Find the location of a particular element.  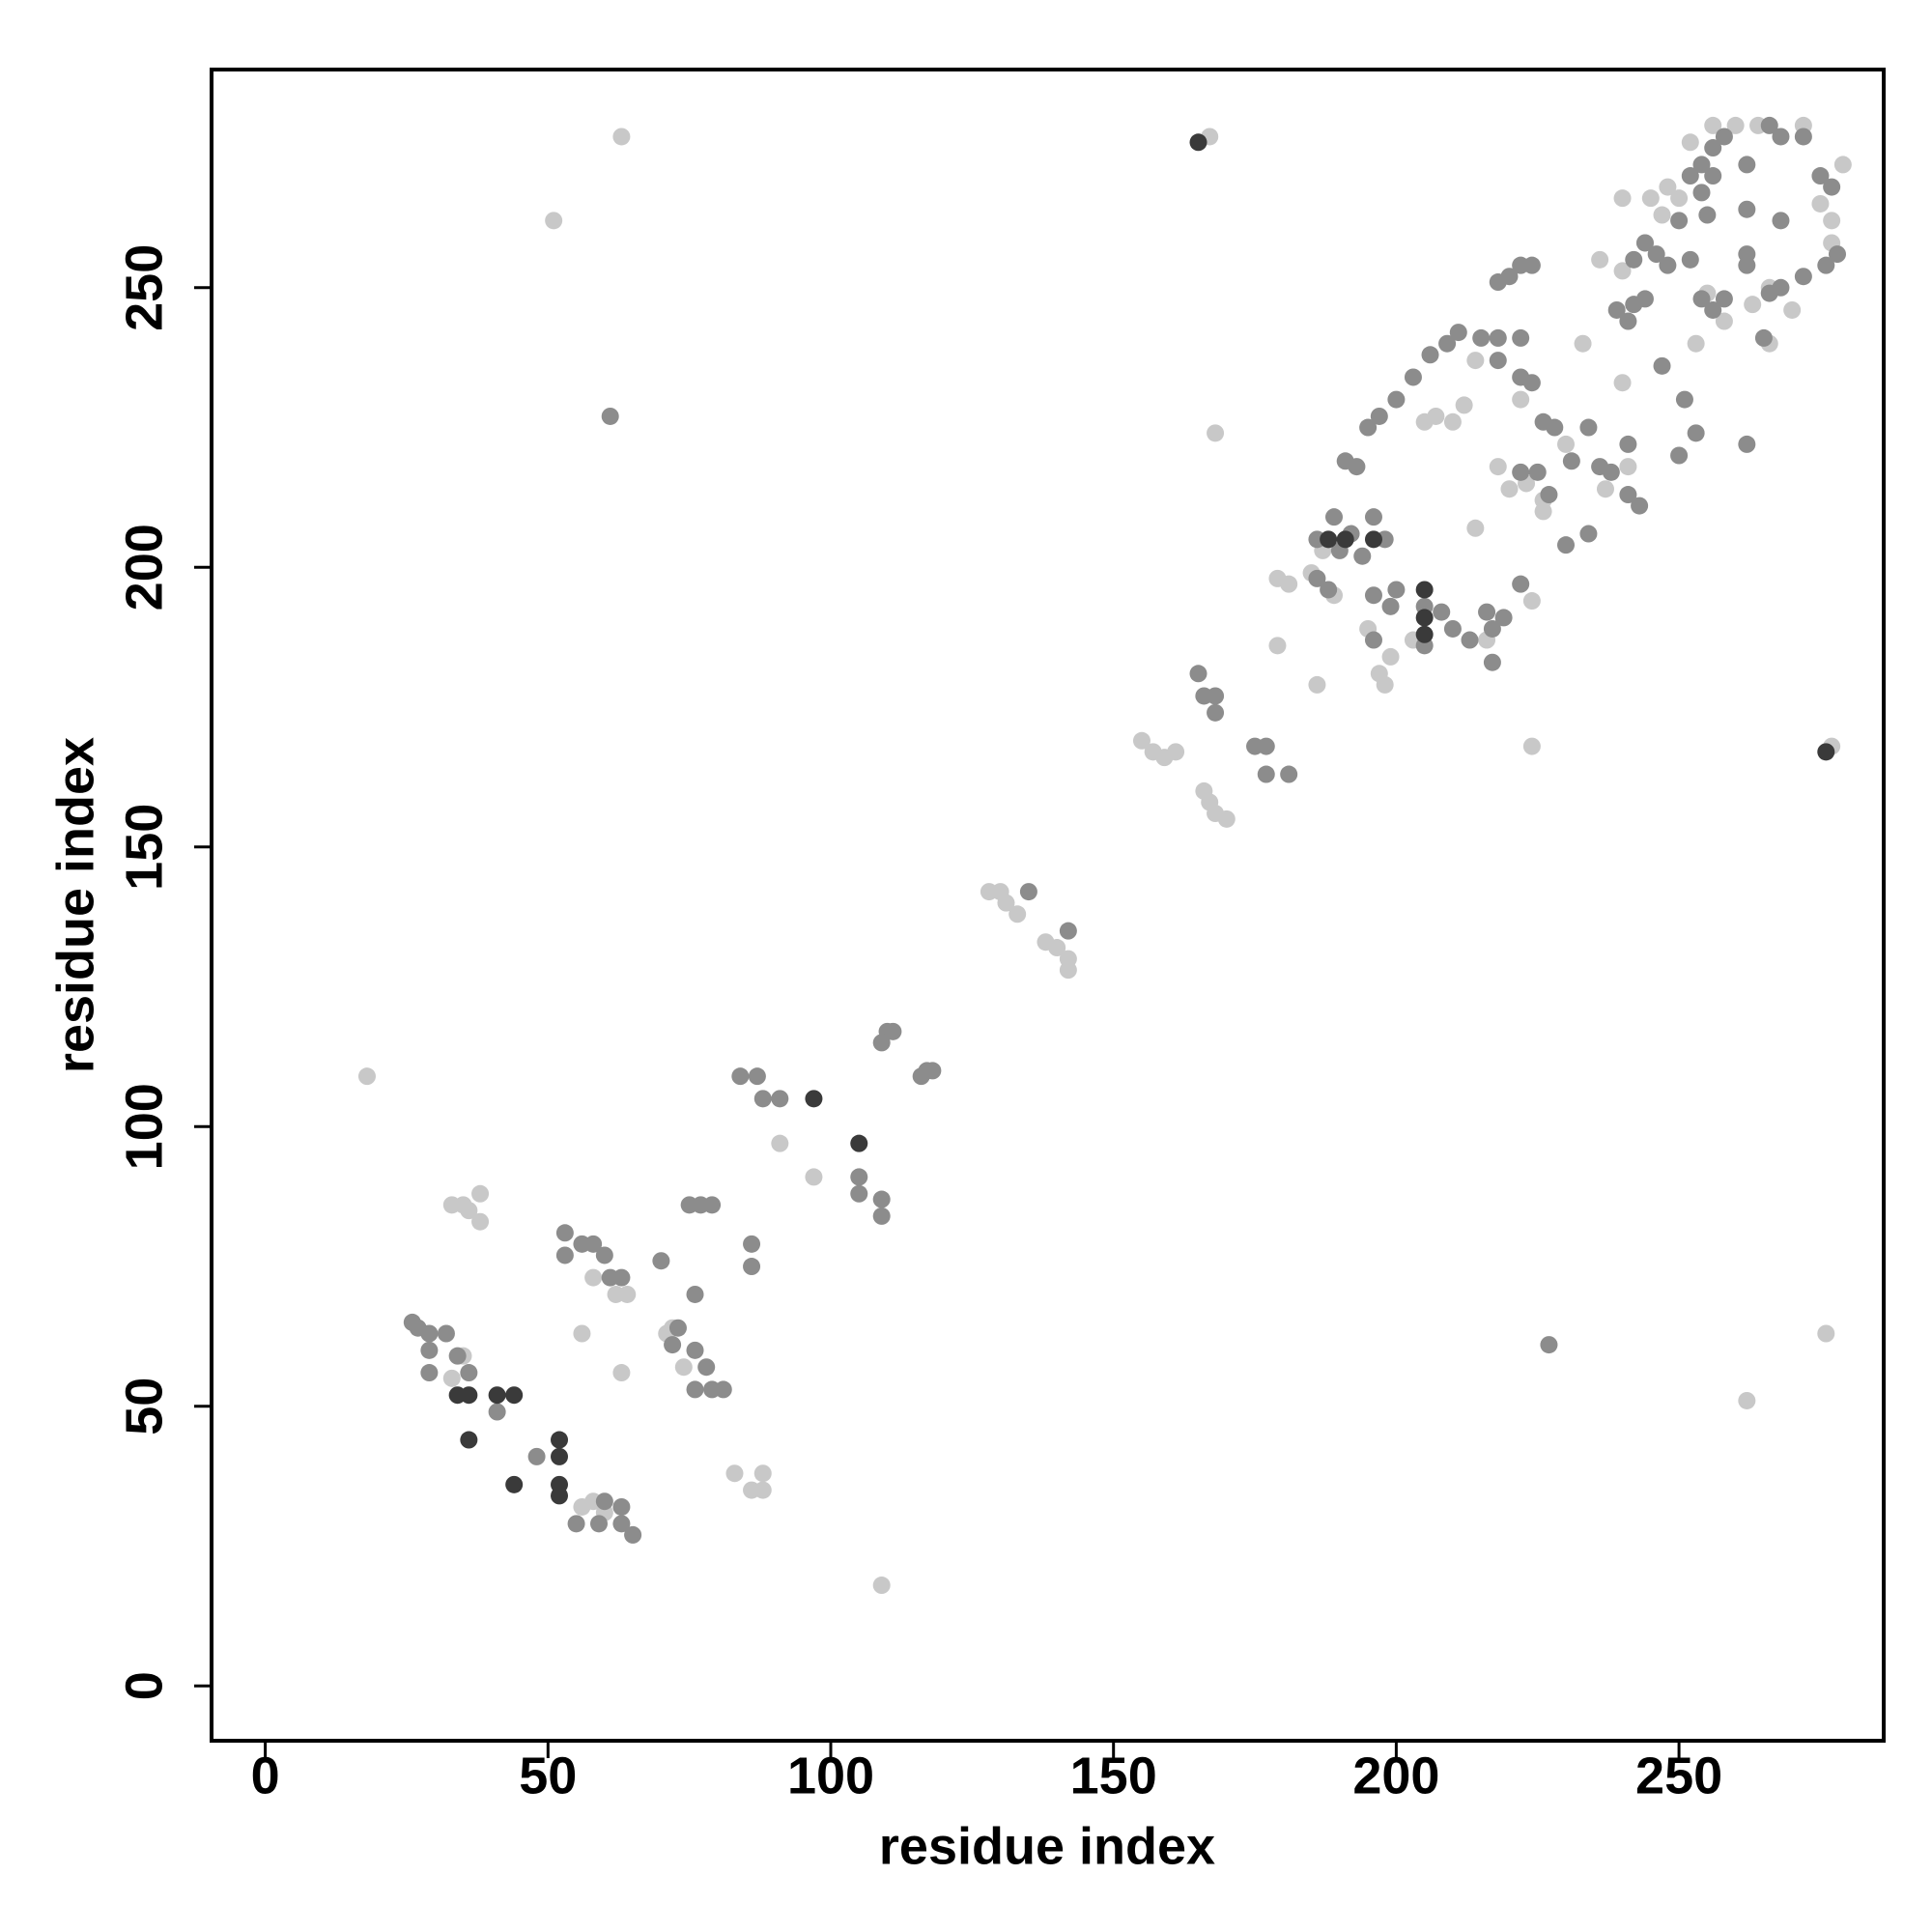

y-axis-label: residue index is located at coordinates (75, 905).